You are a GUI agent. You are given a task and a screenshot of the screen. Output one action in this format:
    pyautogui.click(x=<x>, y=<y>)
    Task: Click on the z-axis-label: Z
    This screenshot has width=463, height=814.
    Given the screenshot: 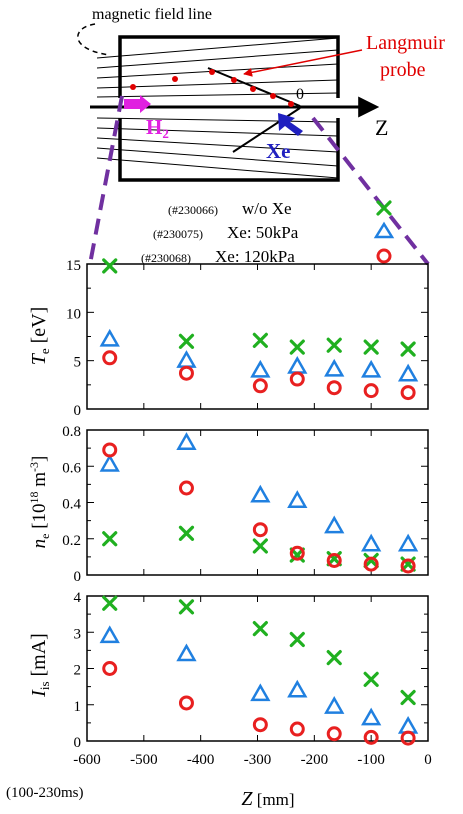 What is the action you would take?
    pyautogui.click(x=381, y=127)
    